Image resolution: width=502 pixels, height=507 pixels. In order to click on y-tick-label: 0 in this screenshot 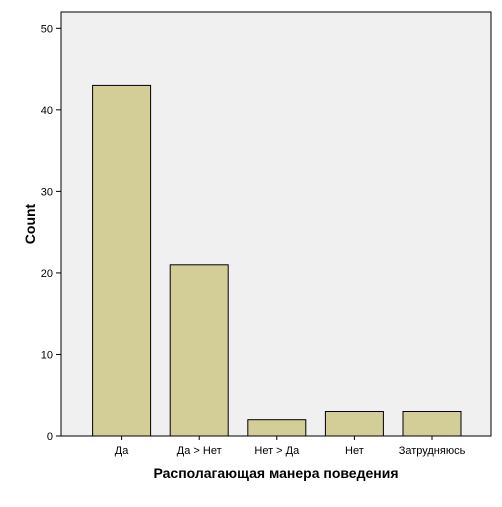, I will do `click(50, 437)`.